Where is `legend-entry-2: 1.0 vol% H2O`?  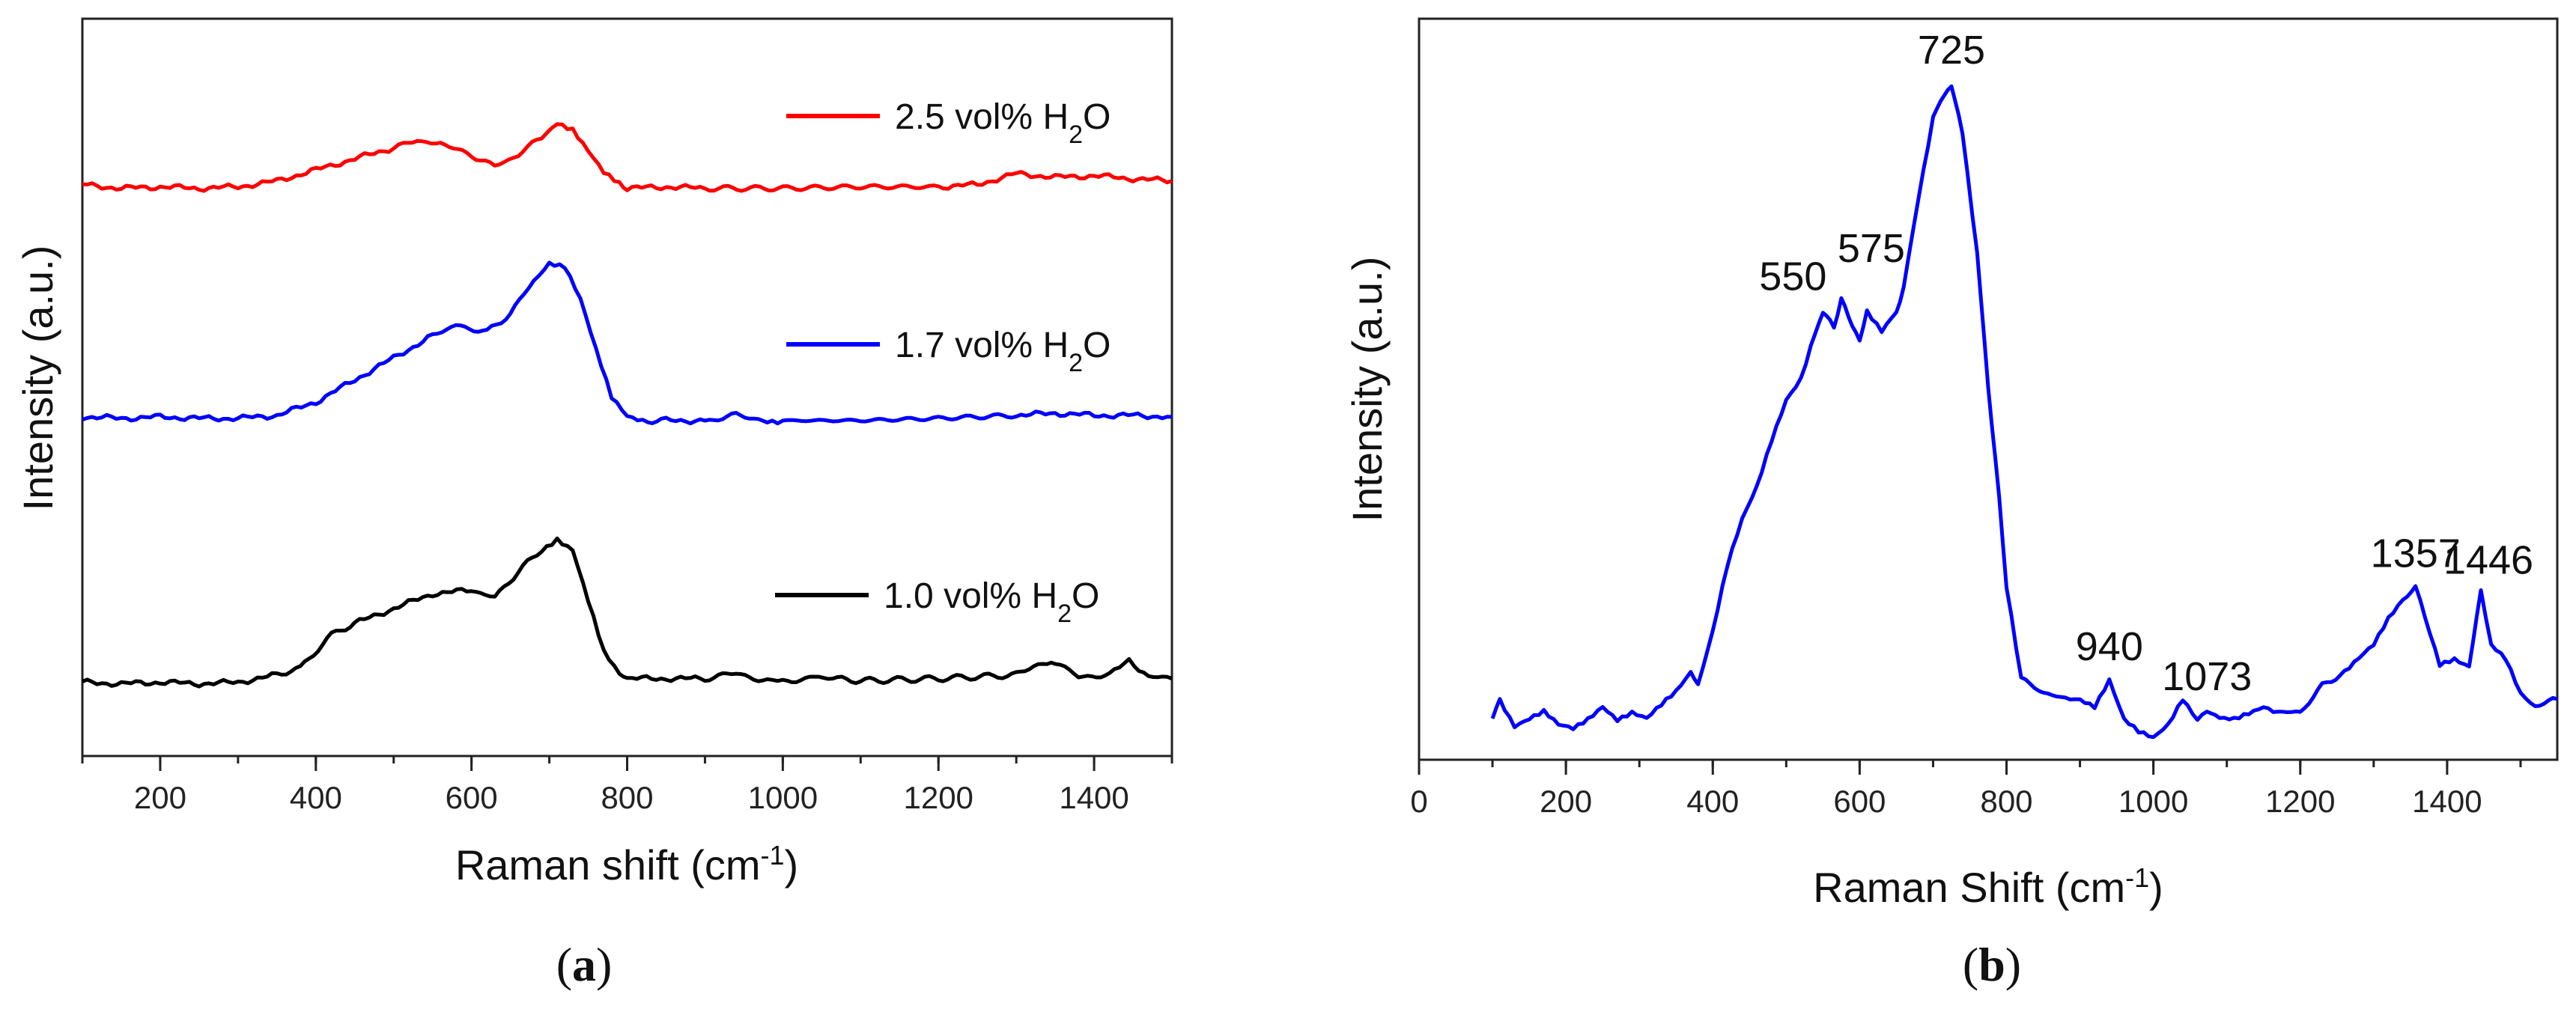
legend-entry-2: 1.0 vol% H2O is located at coordinates (991, 602).